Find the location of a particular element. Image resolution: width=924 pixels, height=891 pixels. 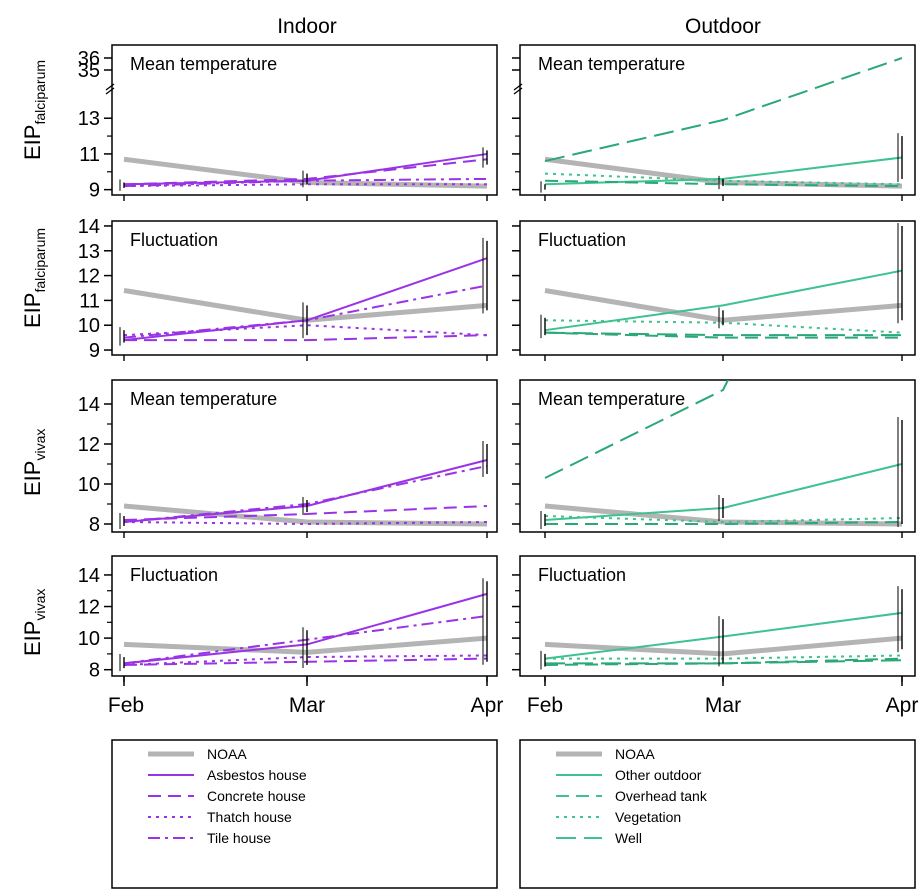

legend-label: Asbestos house is located at coordinates (257, 775).